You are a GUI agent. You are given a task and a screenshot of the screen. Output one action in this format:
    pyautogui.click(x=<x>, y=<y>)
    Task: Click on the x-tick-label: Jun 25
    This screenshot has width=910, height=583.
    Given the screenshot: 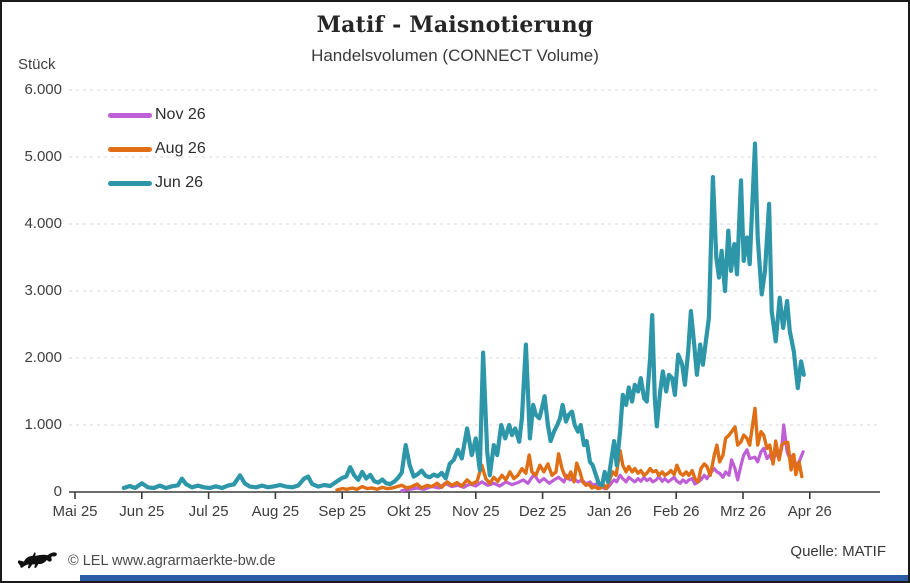 What is the action you would take?
    pyautogui.click(x=142, y=511)
    